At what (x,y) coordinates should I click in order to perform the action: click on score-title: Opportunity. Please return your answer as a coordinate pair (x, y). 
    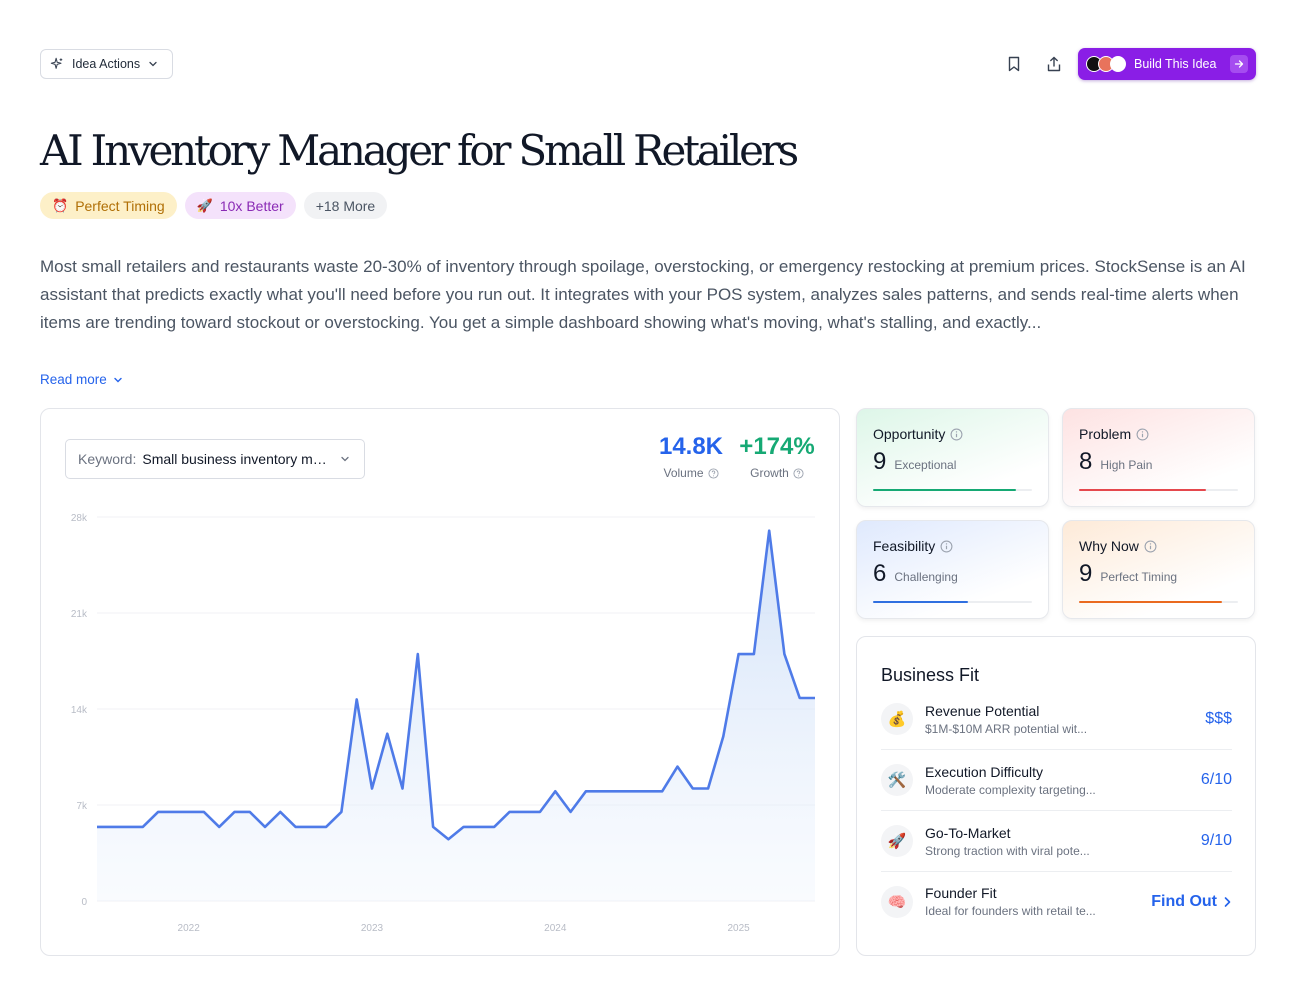
    Looking at the image, I should click on (909, 434).